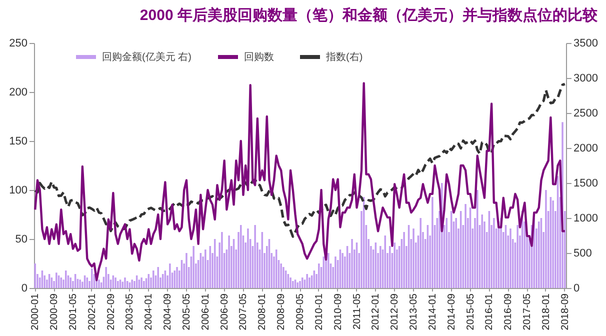  I want to click on y2-tick-label: 3000, so click(586, 78).